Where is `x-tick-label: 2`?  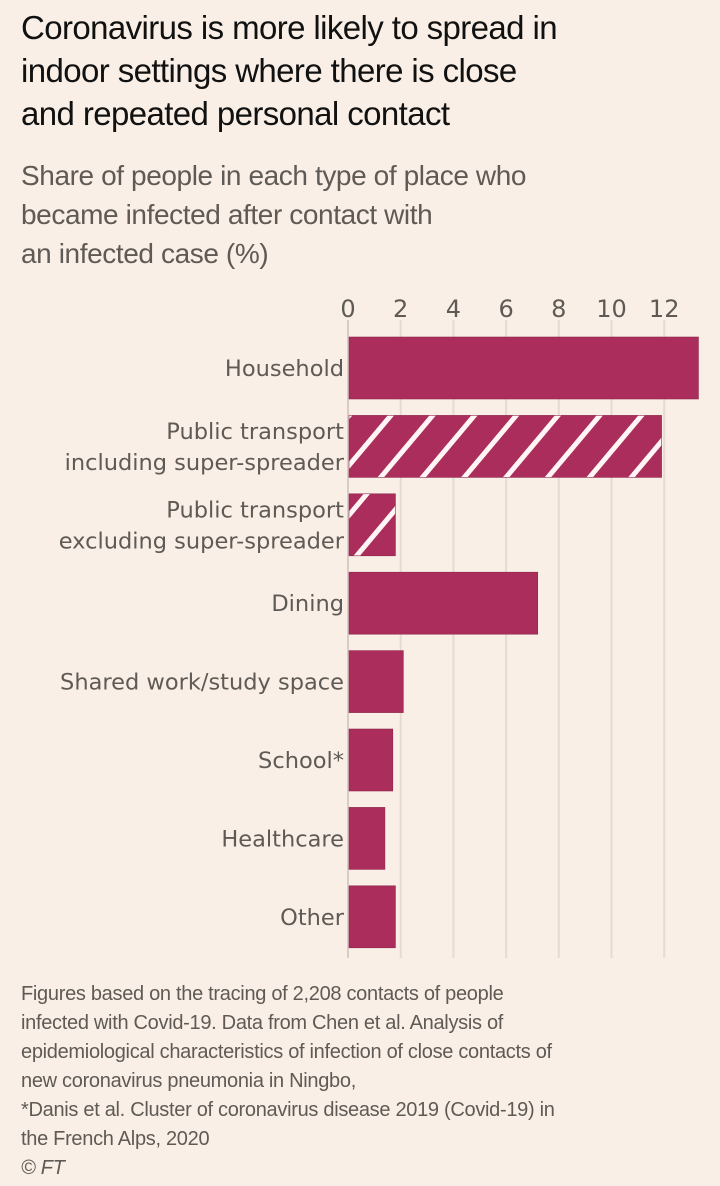
x-tick-label: 2 is located at coordinates (400, 309).